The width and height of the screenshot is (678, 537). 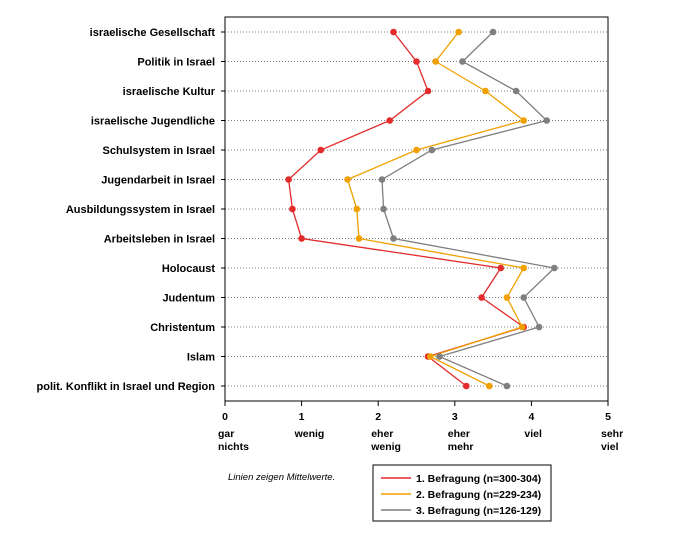 What do you see at coordinates (140, 210) in the screenshot?
I see `category-label: Ausbildungssystem in Israel` at bounding box center [140, 210].